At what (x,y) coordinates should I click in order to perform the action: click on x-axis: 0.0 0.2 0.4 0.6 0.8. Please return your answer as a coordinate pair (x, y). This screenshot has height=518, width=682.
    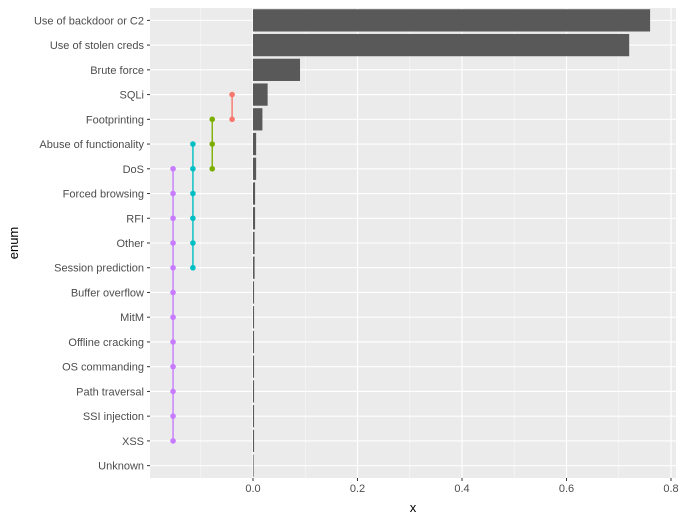
    Looking at the image, I should click on (462, 486).